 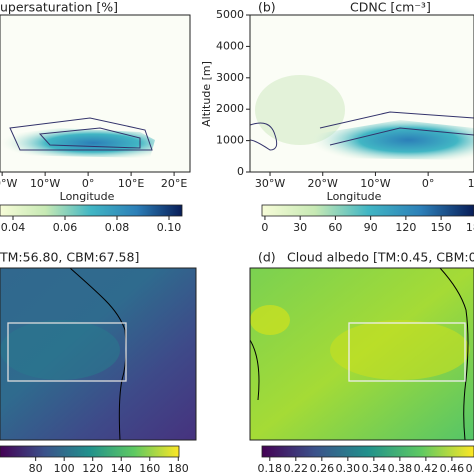 What do you see at coordinates (230, 14) in the screenshot?
I see `y-tick-label: 5000` at bounding box center [230, 14].